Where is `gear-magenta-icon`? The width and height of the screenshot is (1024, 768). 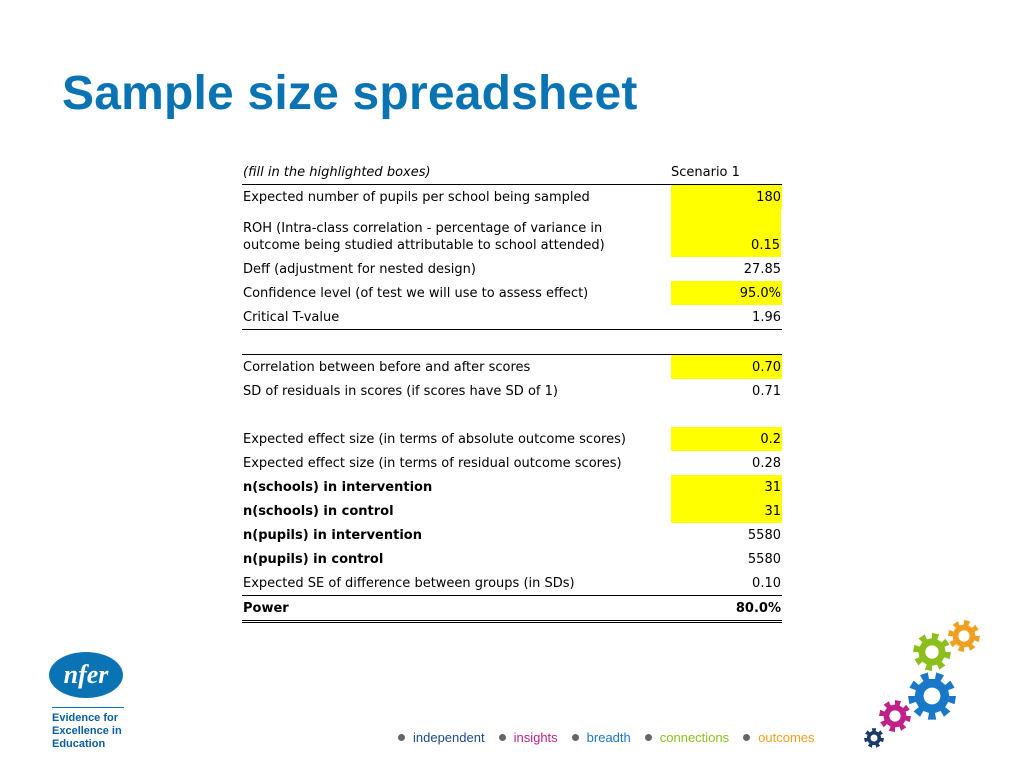 gear-magenta-icon is located at coordinates (895, 716).